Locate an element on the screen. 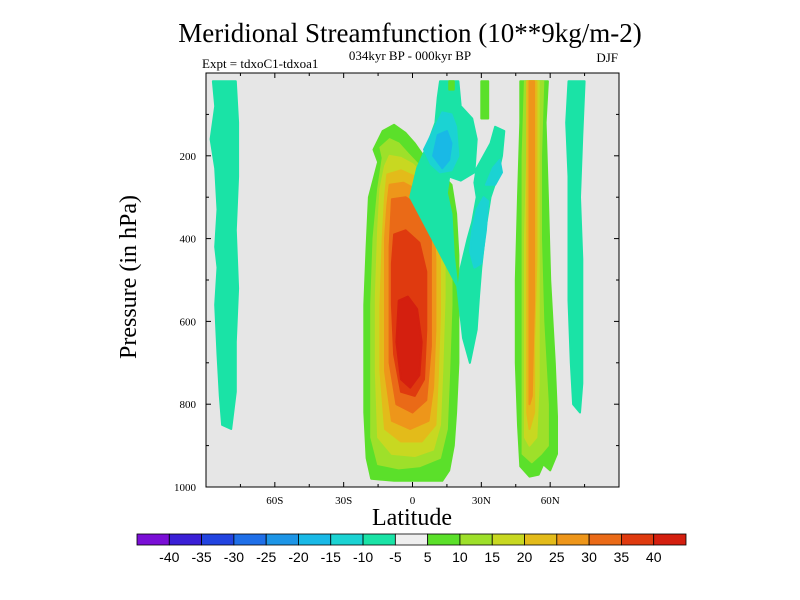  y-tick-label: 800 is located at coordinates (188, 405).